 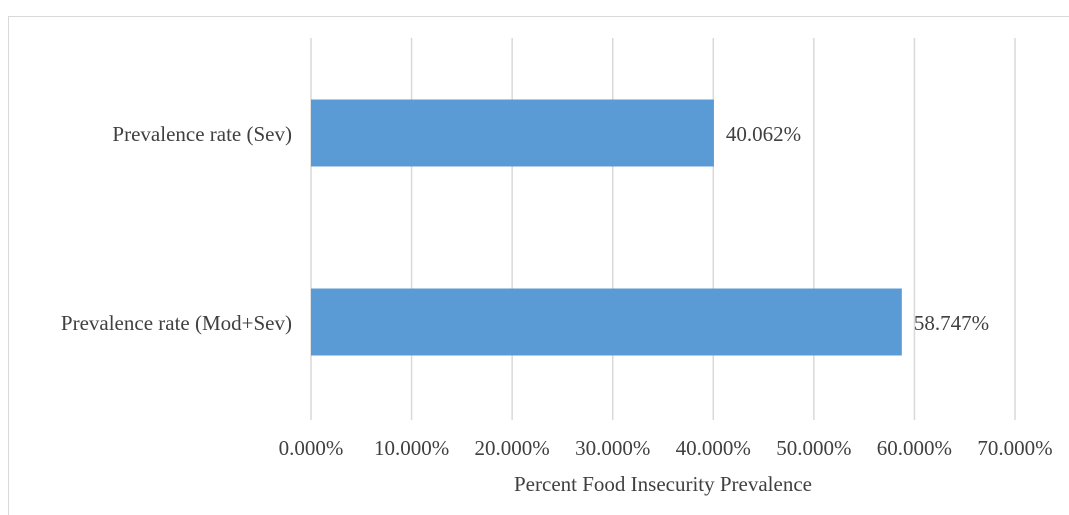 I want to click on x-tick-label-3: 30.000%, so click(x=612, y=448).